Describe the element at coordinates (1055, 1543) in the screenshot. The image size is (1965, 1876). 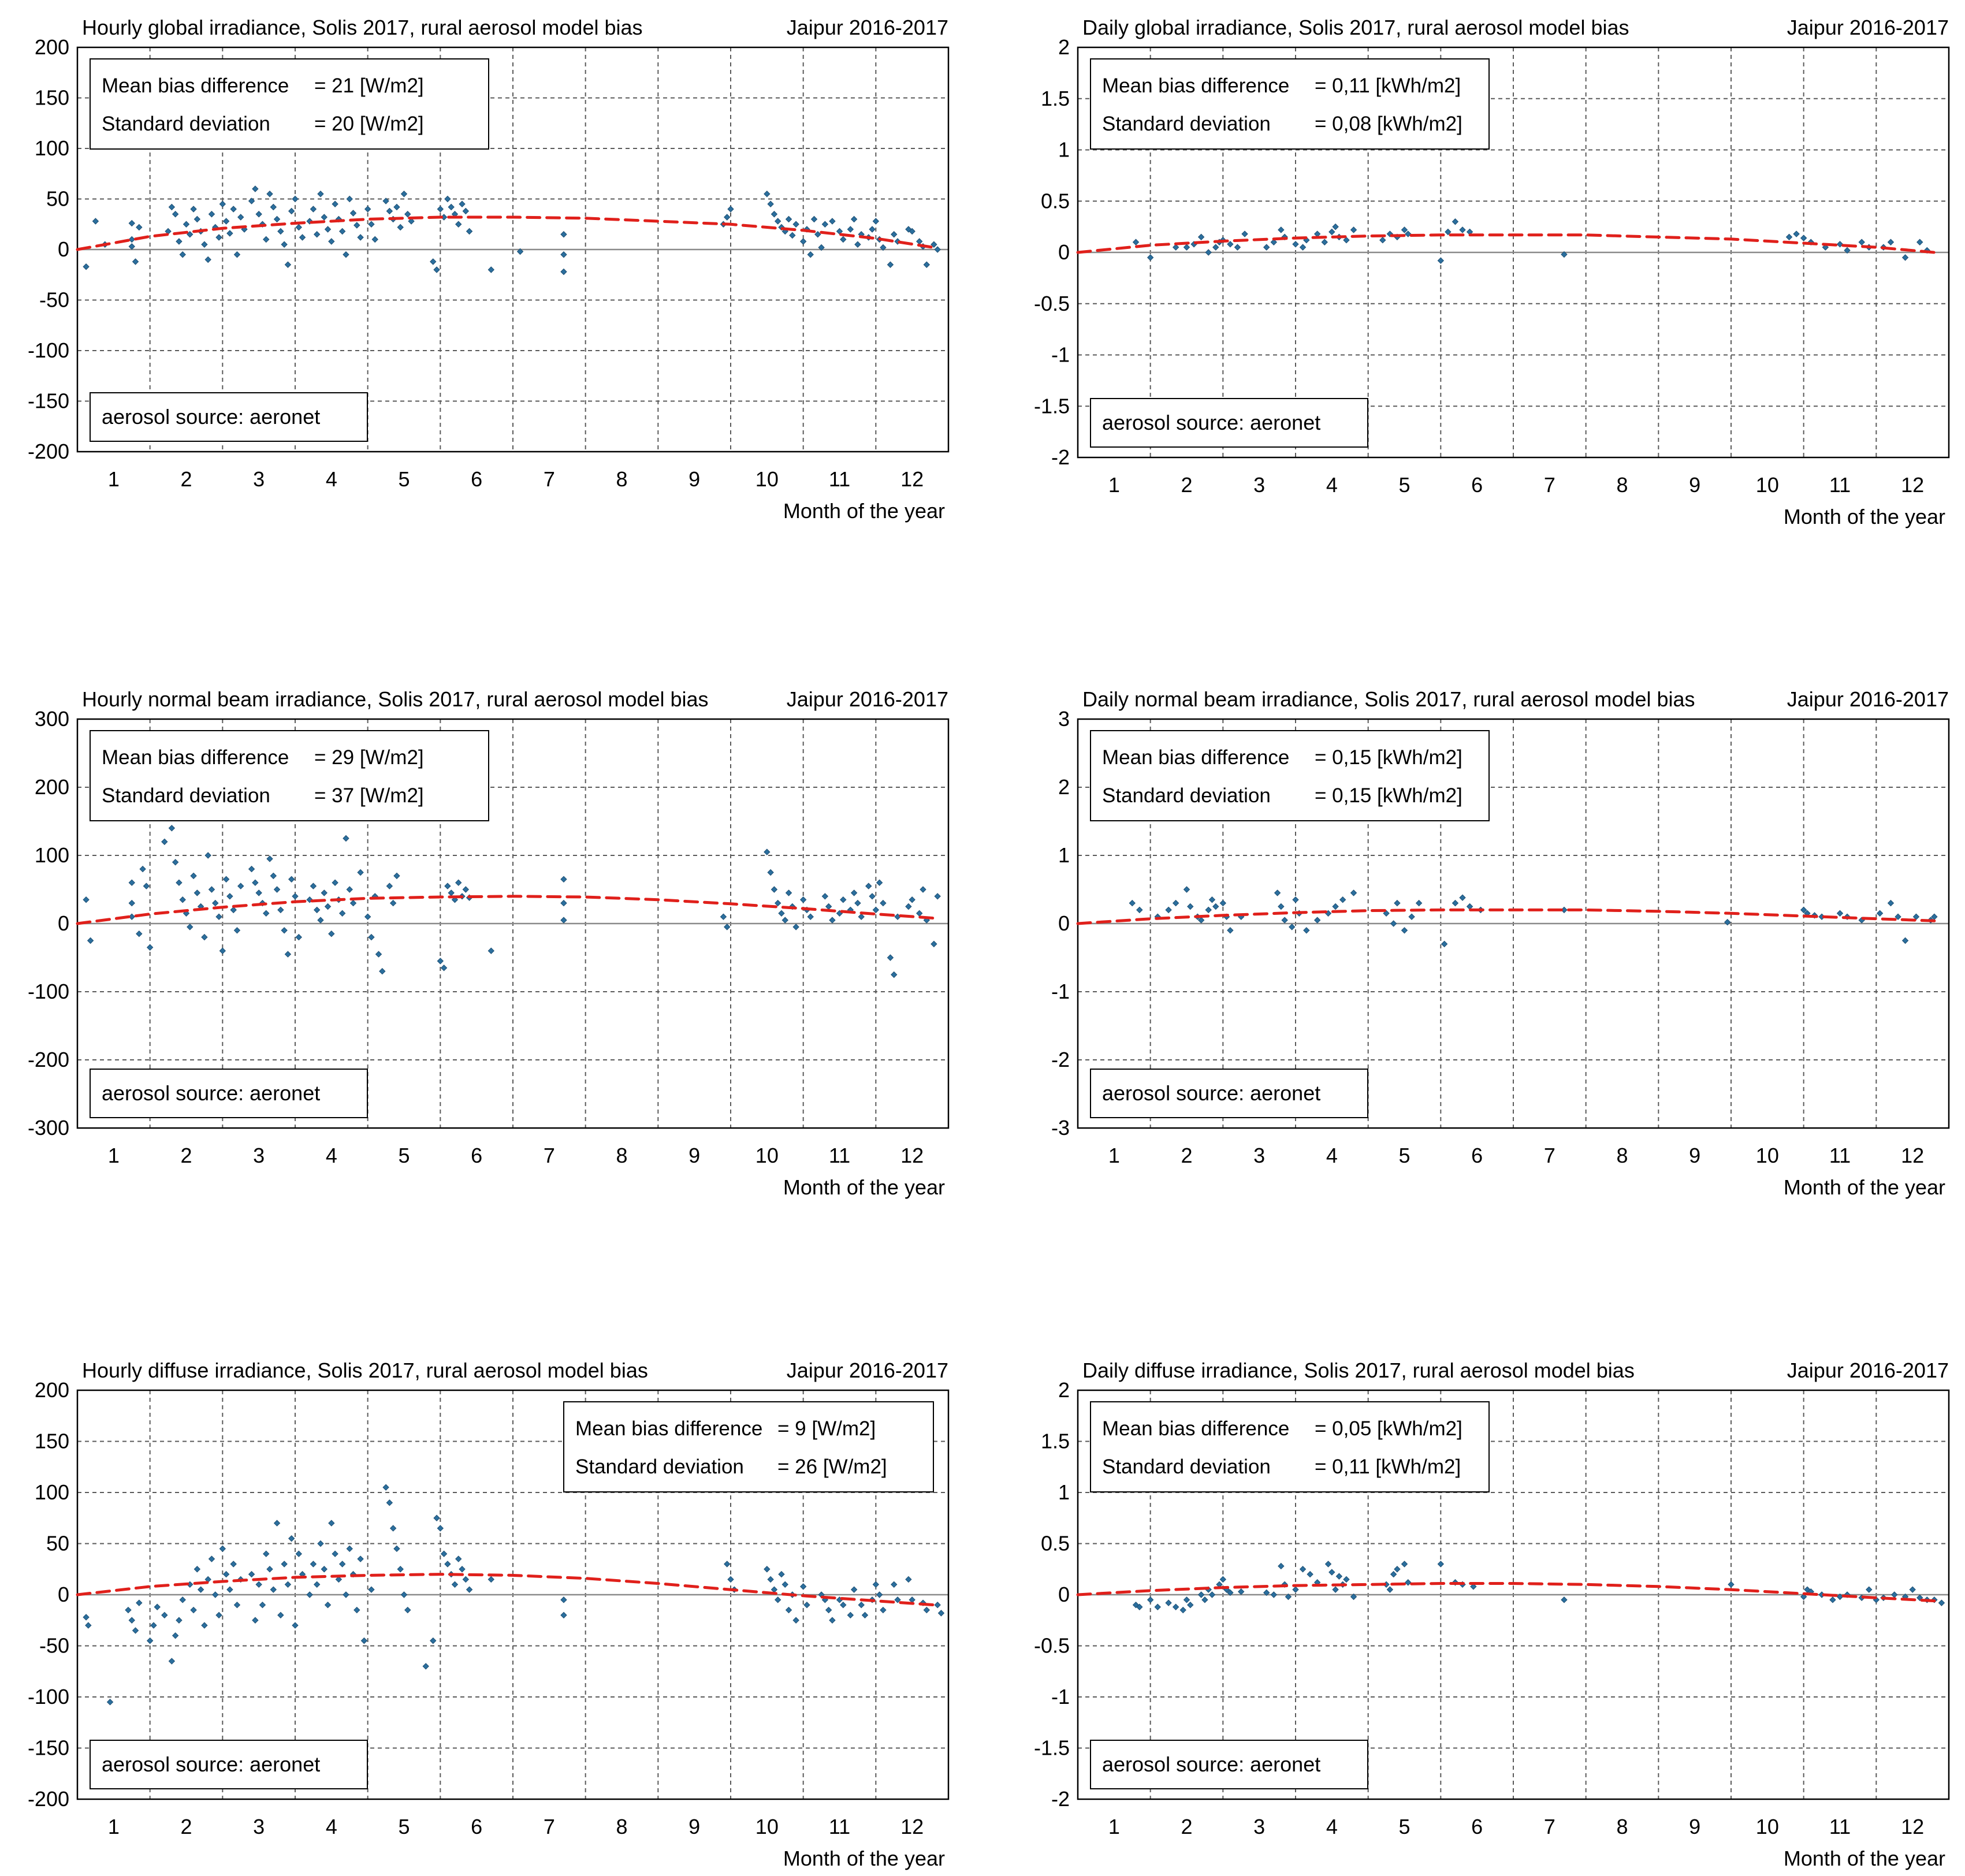
I see `y-tick-label: 0.5` at that location.